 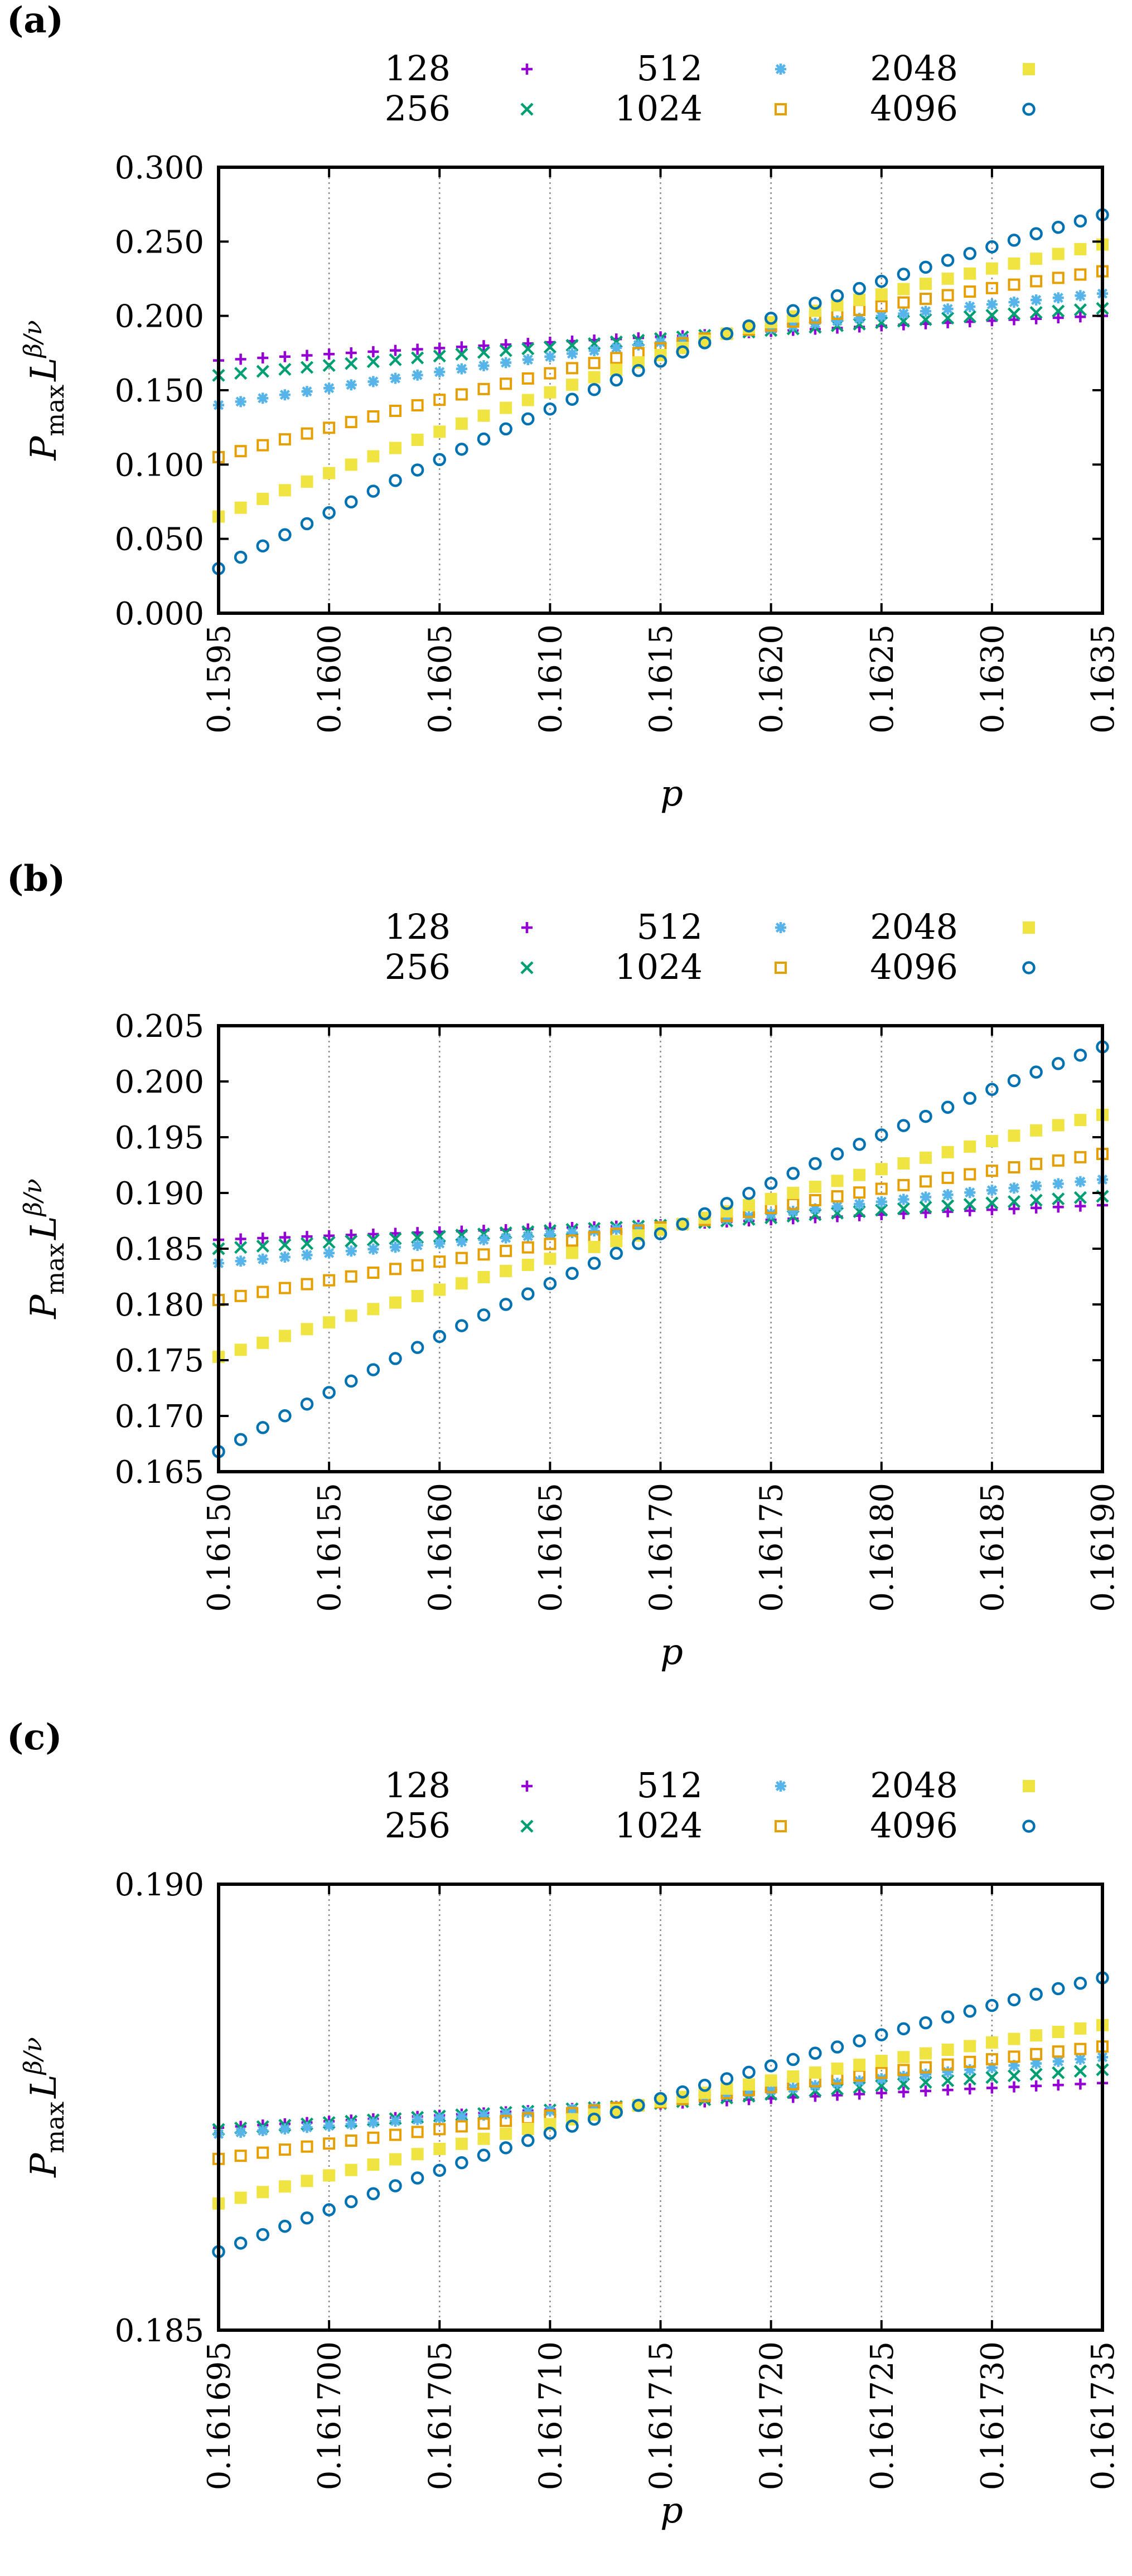 I want to click on series-a-2048, so click(x=660, y=381).